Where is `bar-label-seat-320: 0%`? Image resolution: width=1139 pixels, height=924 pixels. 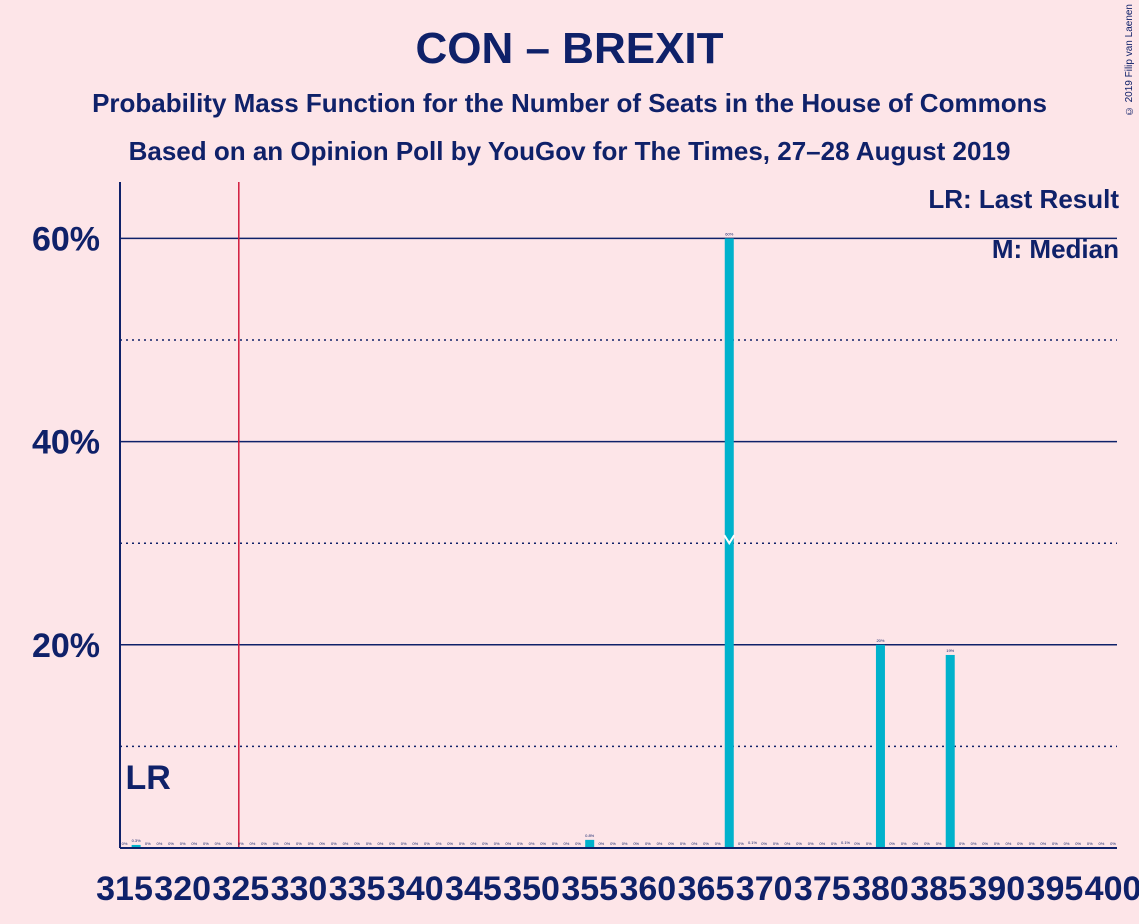
bar-label-seat-320: 0% is located at coordinates (183, 843).